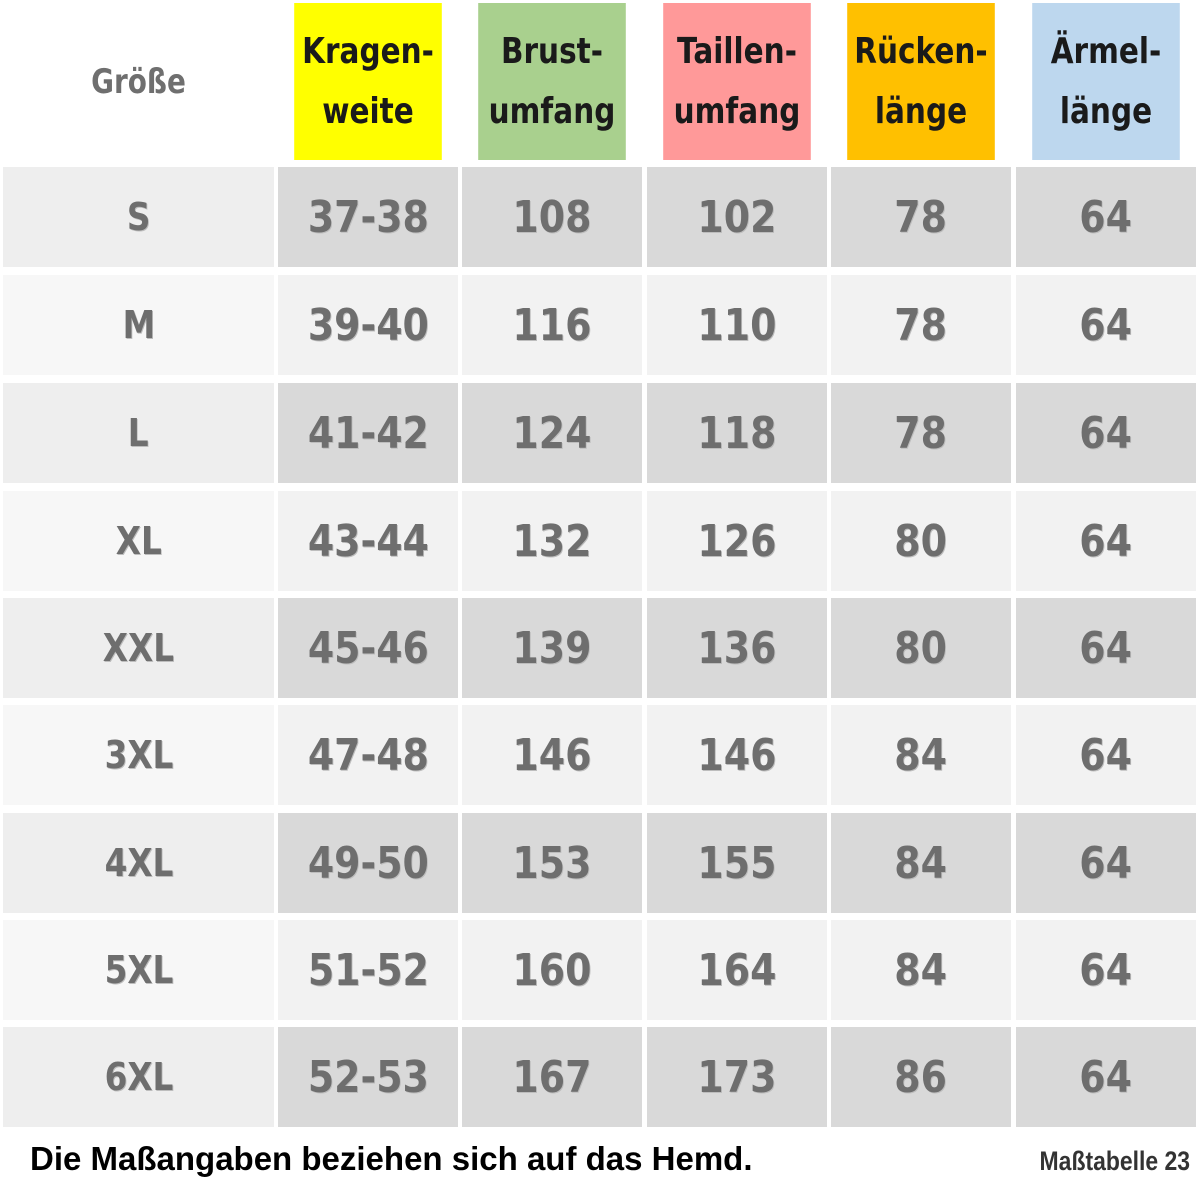  I want to click on header-kragenweite: Kragen- weite, so click(368, 81).